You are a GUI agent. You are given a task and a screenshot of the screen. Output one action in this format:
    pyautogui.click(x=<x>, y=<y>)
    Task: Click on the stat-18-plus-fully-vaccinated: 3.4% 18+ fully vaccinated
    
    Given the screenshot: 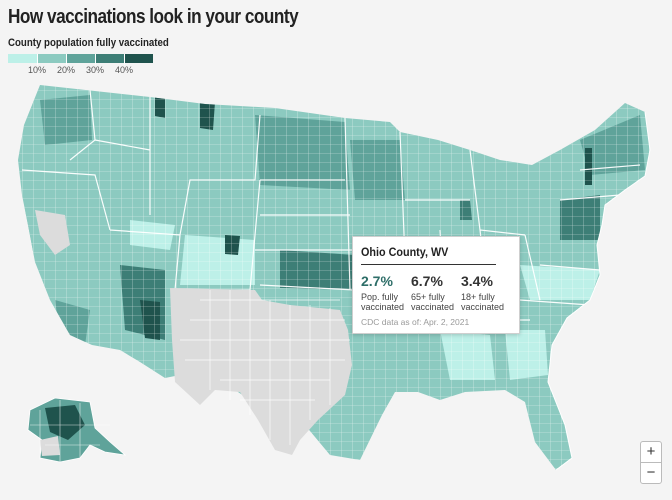 What is the action you would take?
    pyautogui.click(x=486, y=293)
    